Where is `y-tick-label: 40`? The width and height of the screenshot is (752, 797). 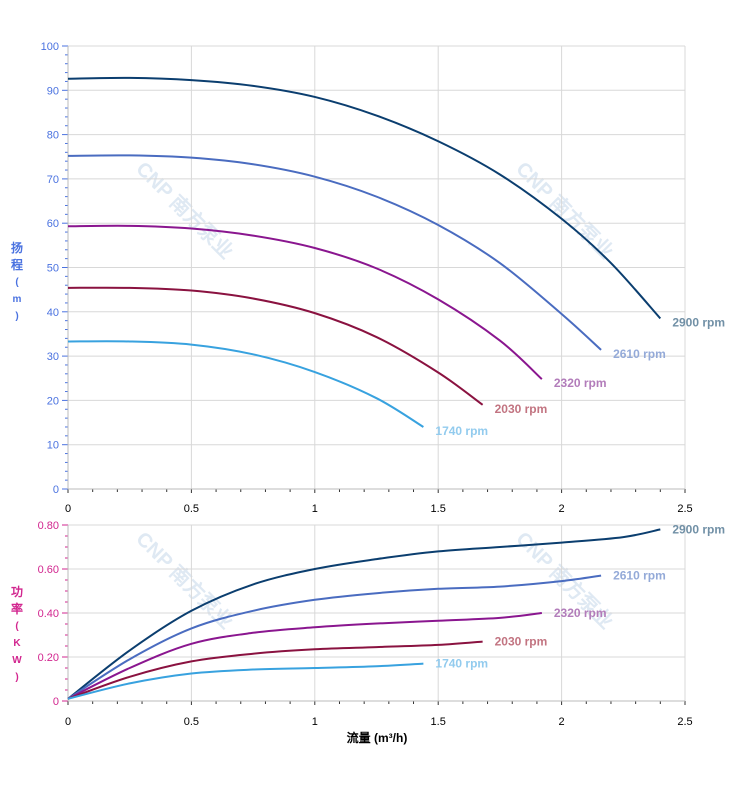
y-tick-label: 40 is located at coordinates (53, 313).